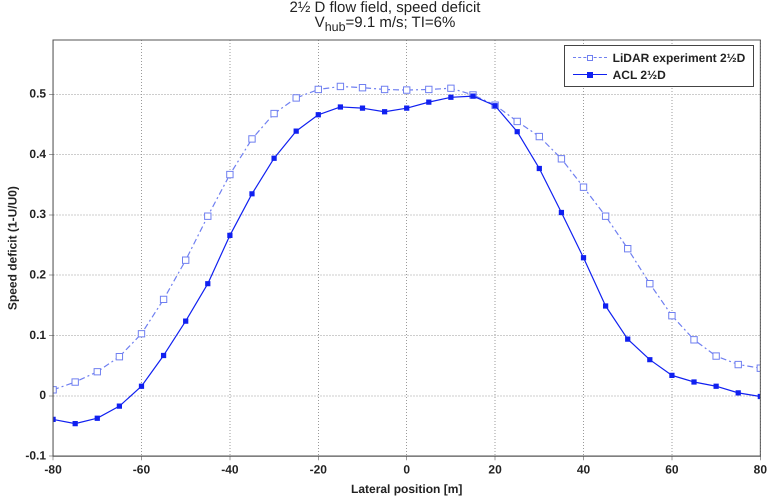 The image size is (770, 501). Describe the element at coordinates (406, 489) in the screenshot. I see `x-axis-title: Lateral position [m]` at that location.